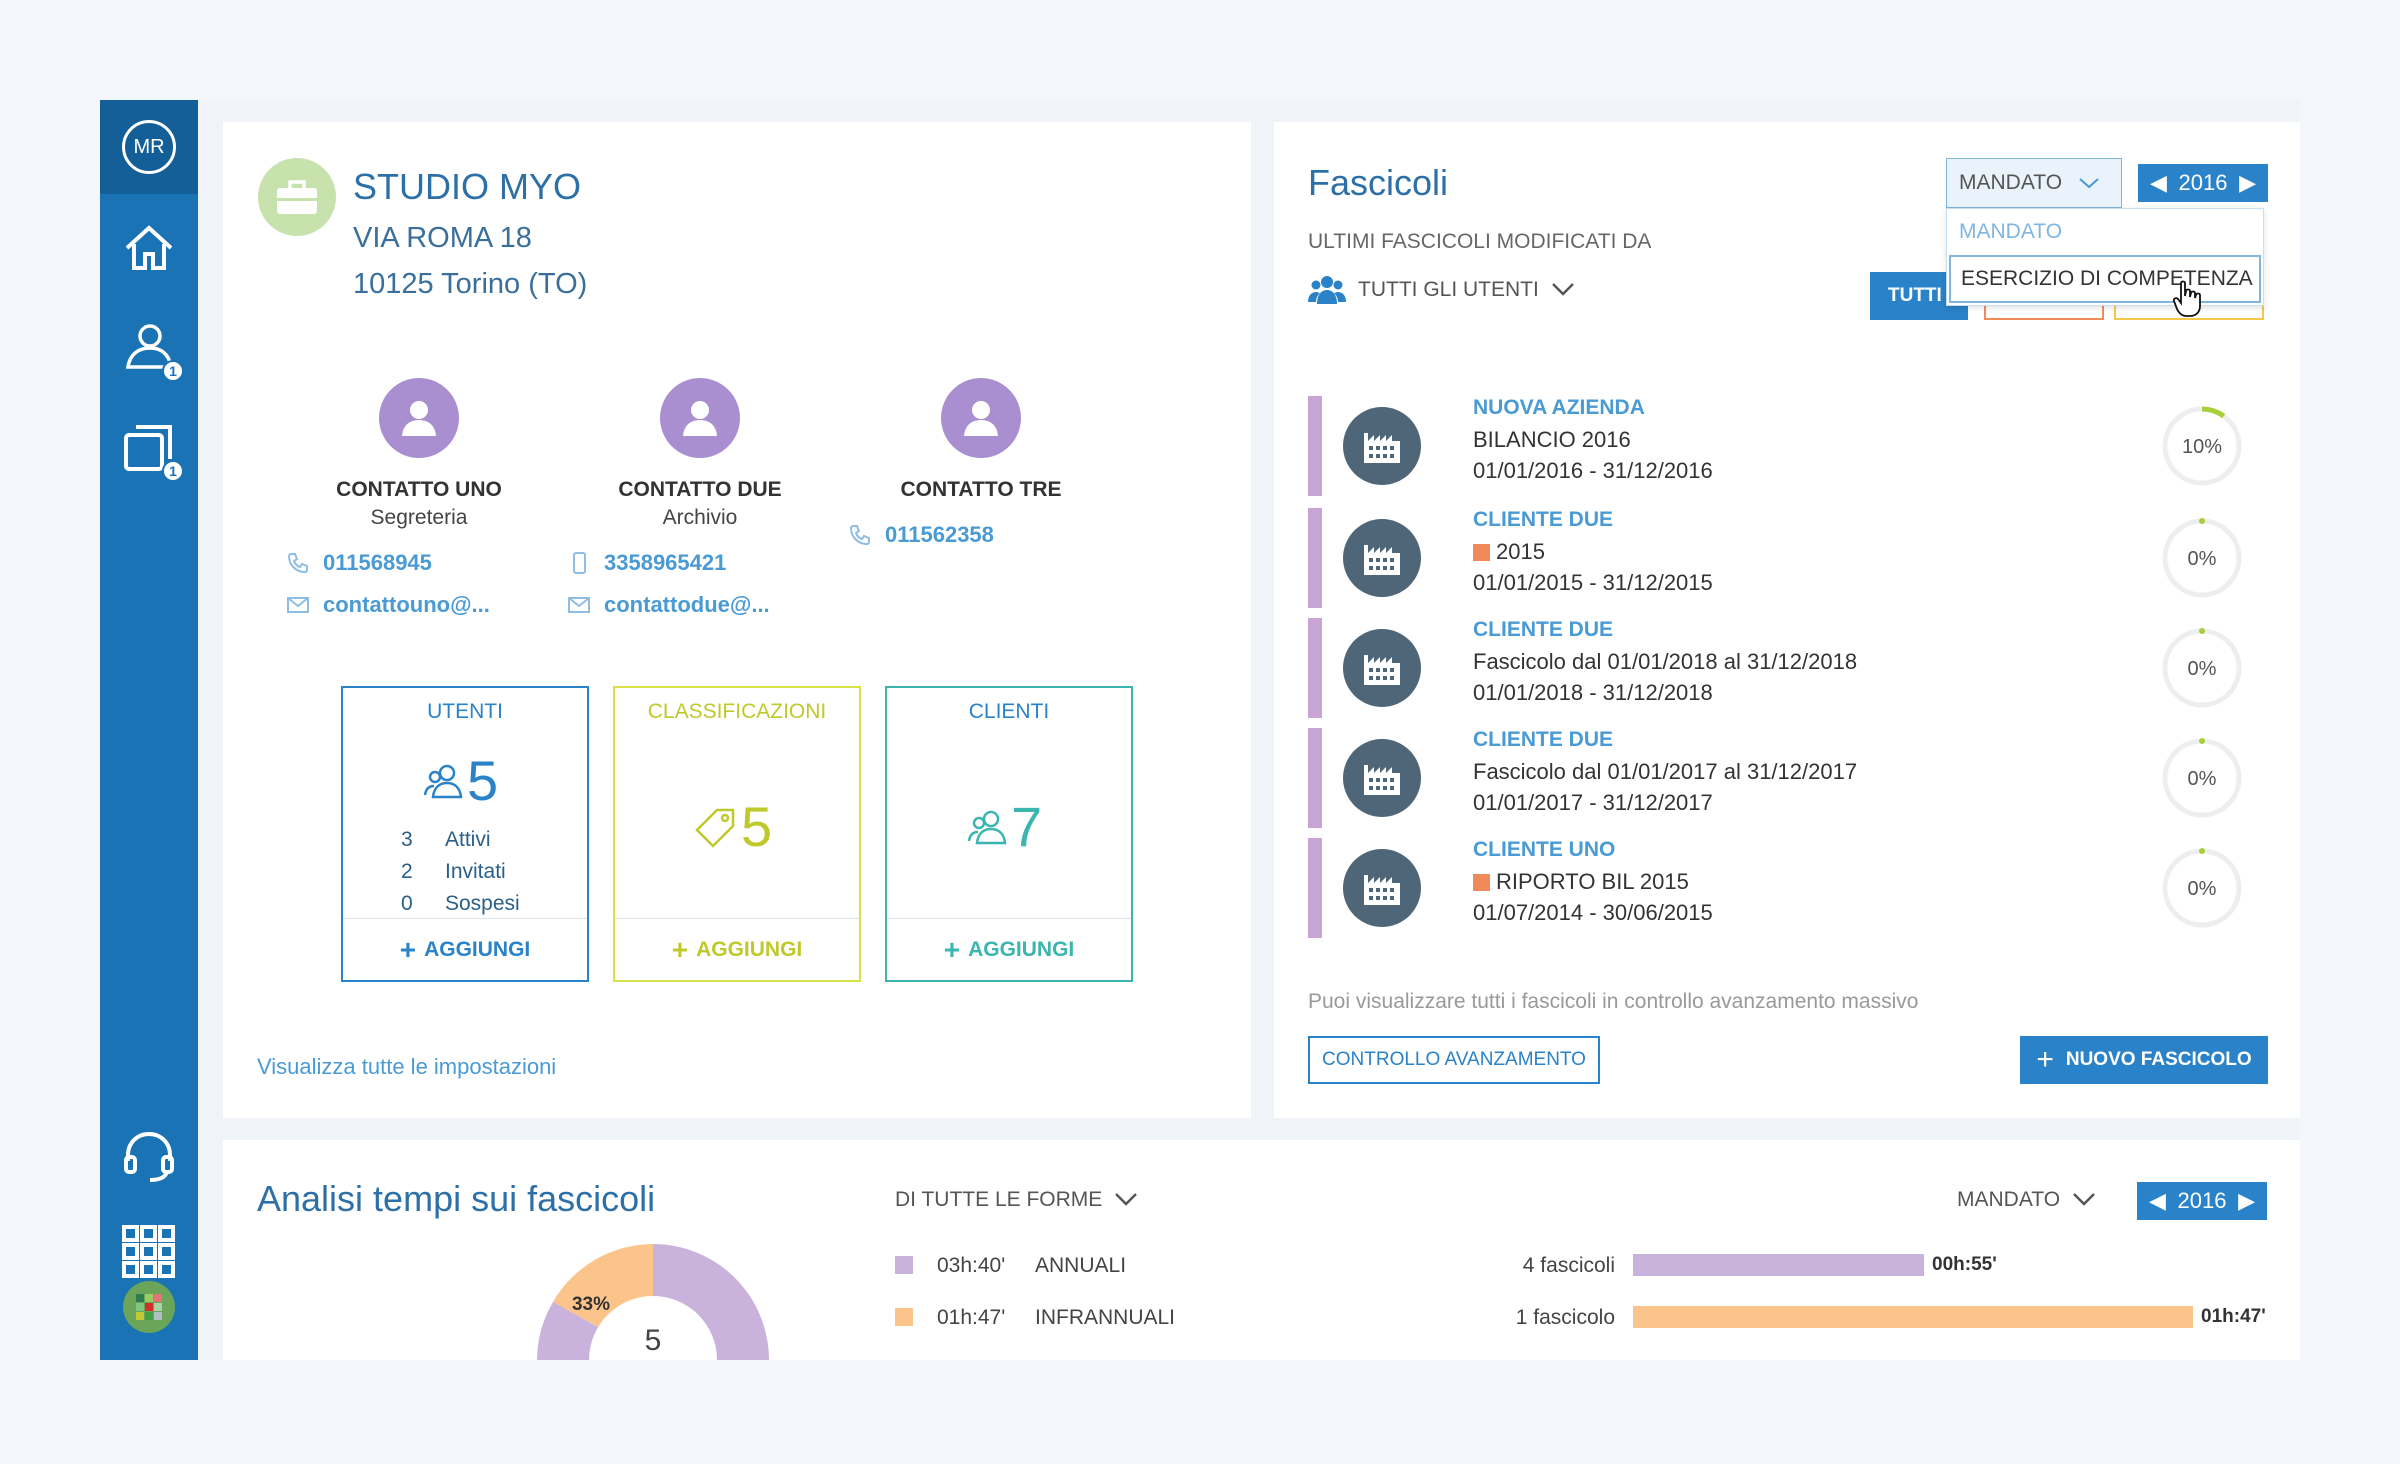  What do you see at coordinates (1585, 1330) in the screenshot?
I see `analisi-row: 01h:47' INFRANNUALI 1 fascicolo 01h:47'` at bounding box center [1585, 1330].